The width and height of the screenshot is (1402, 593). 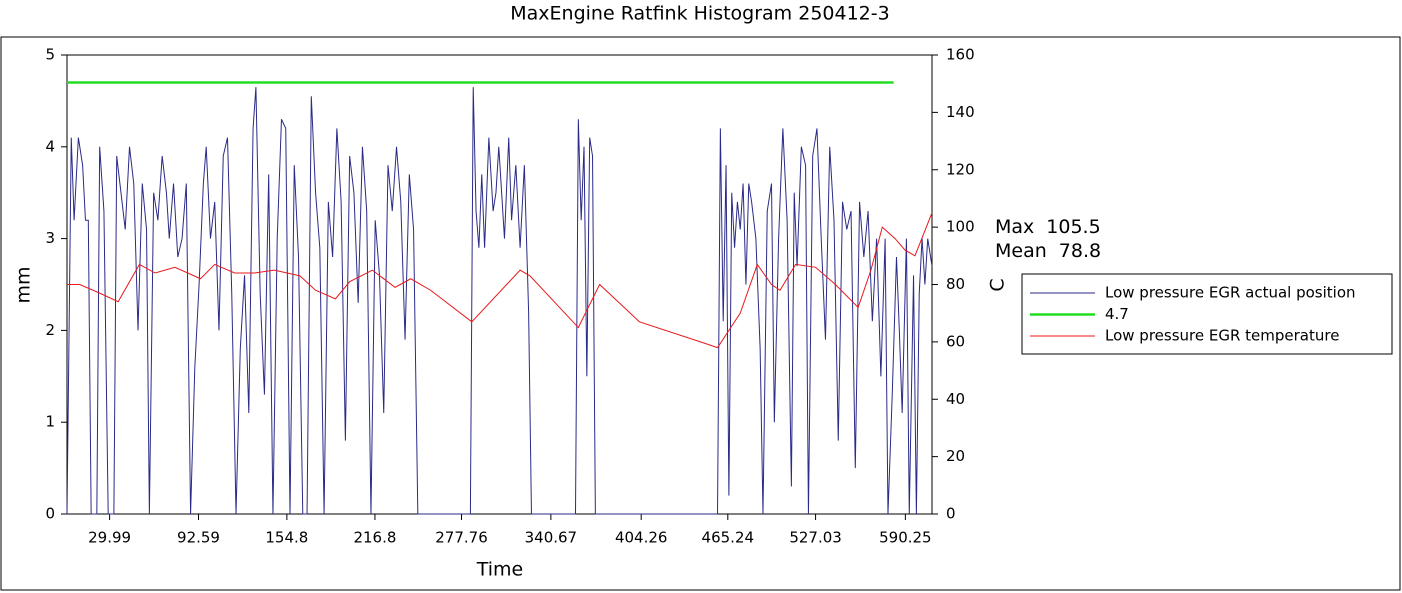 I want to click on x-tick-label: 29.99, so click(x=109, y=538).